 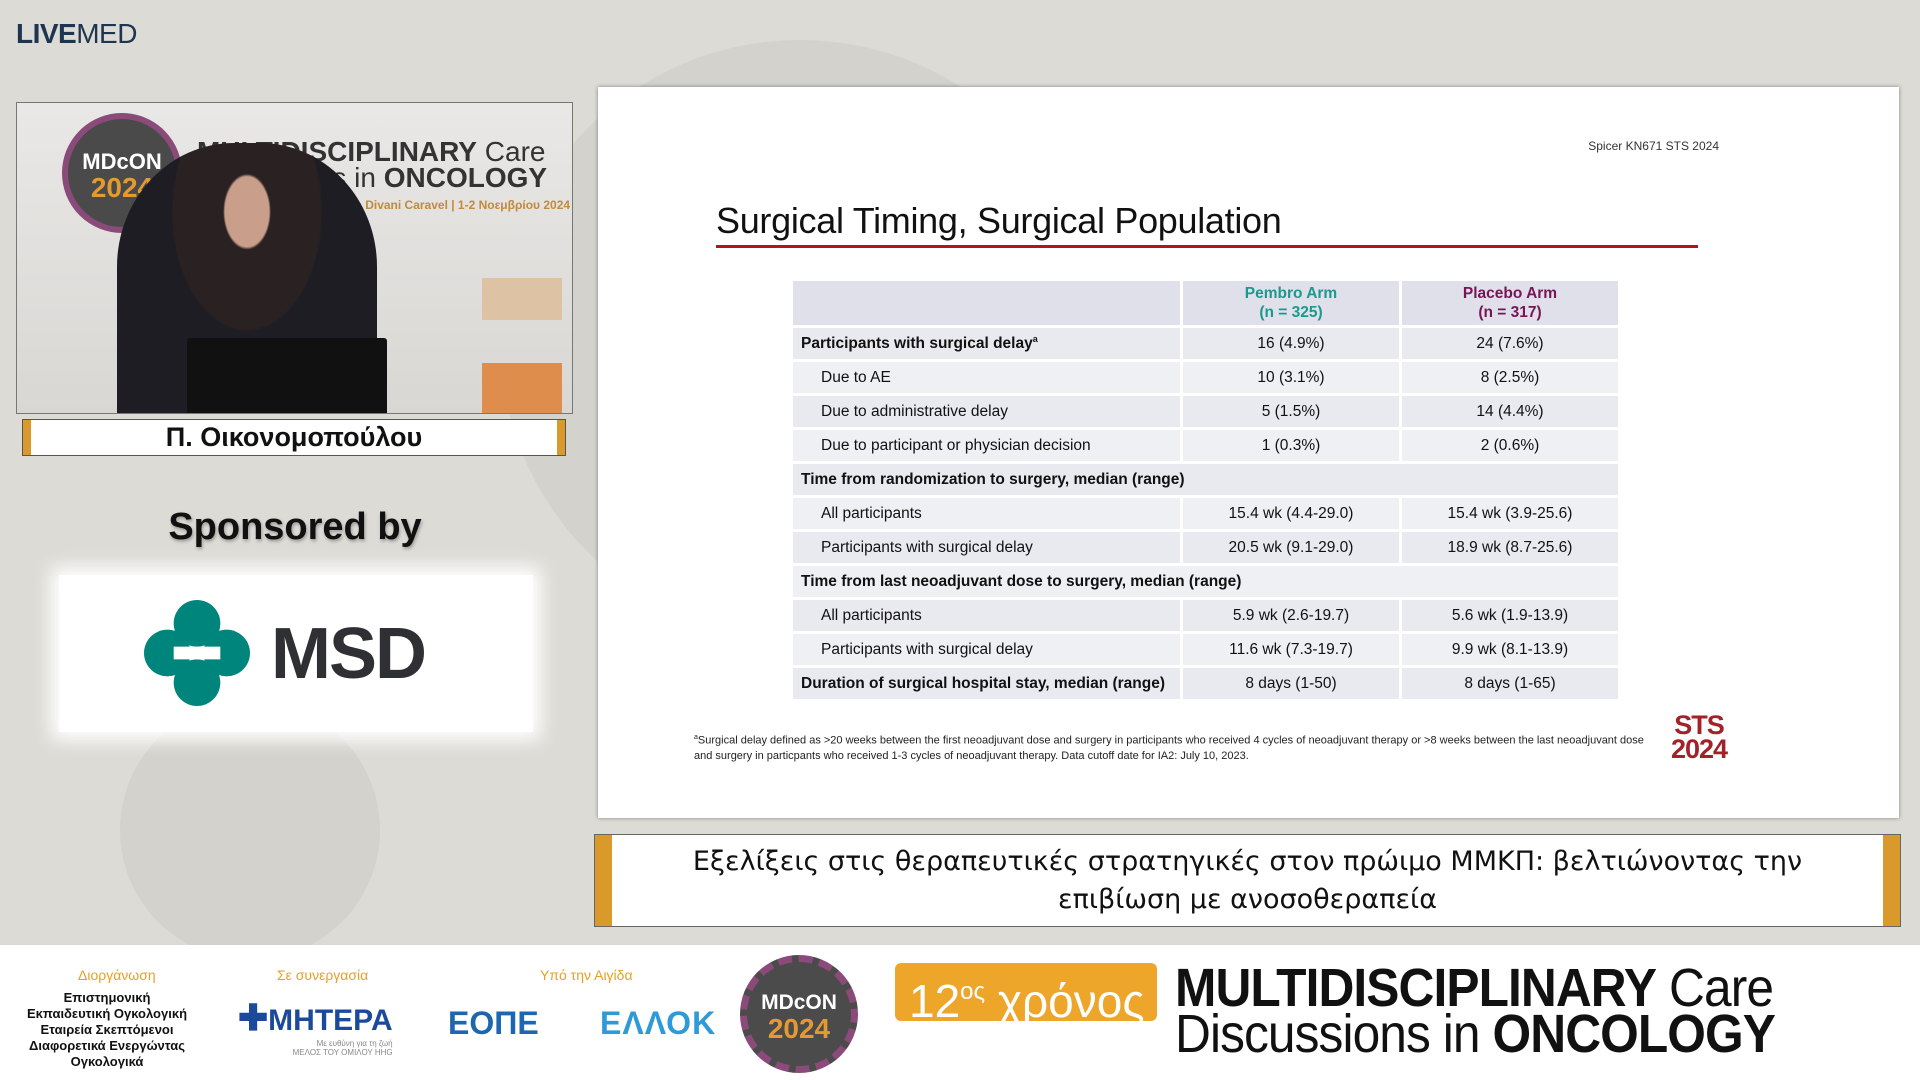 I want to click on sponsor-logo: MSD, so click(x=296, y=653).